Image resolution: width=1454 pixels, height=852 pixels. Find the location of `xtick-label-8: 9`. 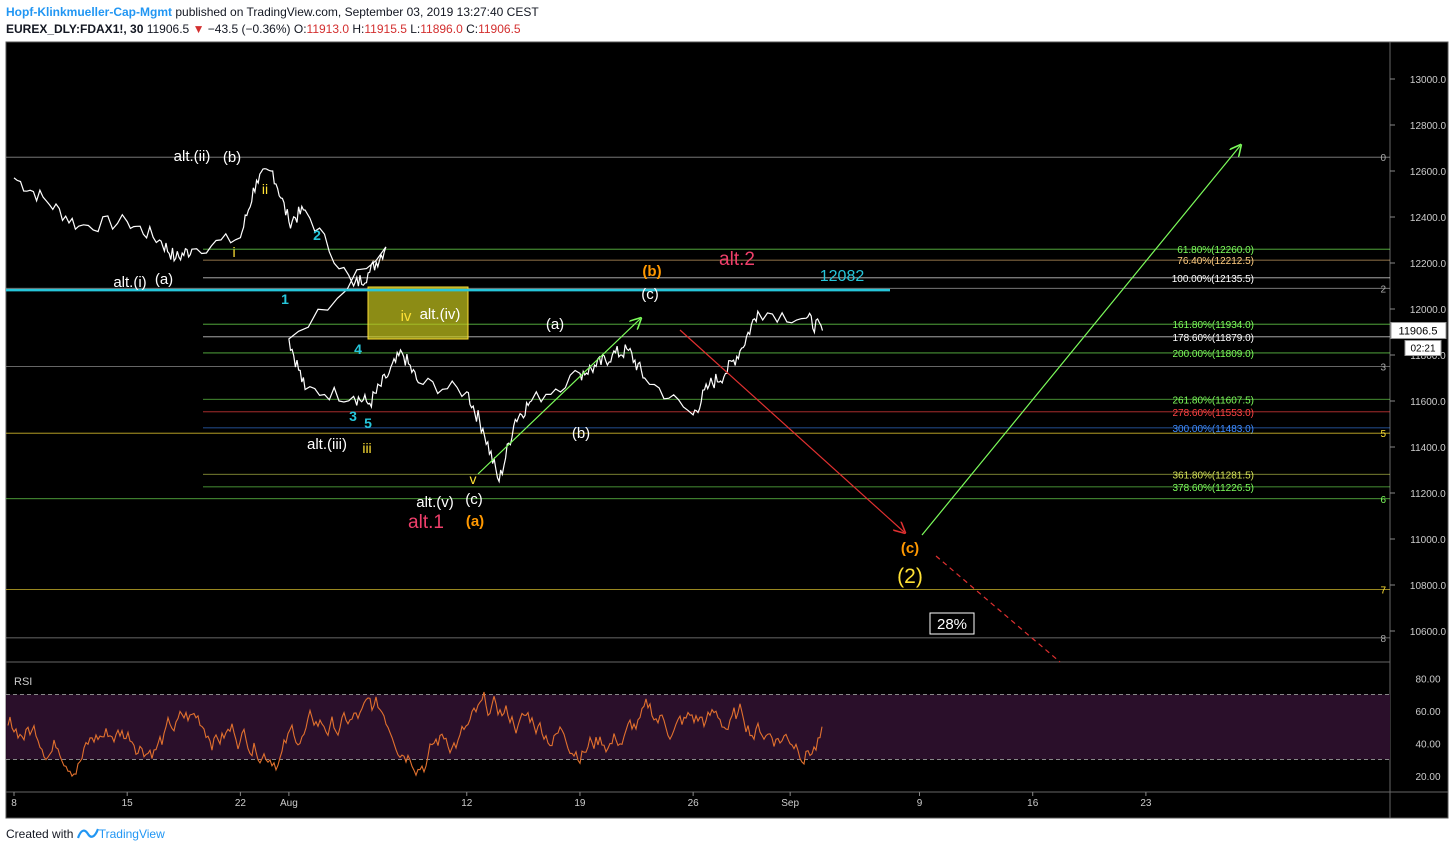

xtick-label-8: 9 is located at coordinates (920, 803).